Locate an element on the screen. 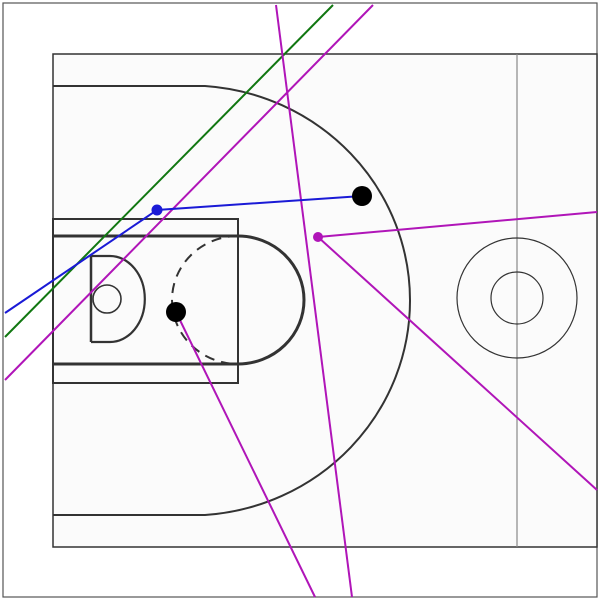 The image size is (600, 600). players is located at coordinates (269, 254).